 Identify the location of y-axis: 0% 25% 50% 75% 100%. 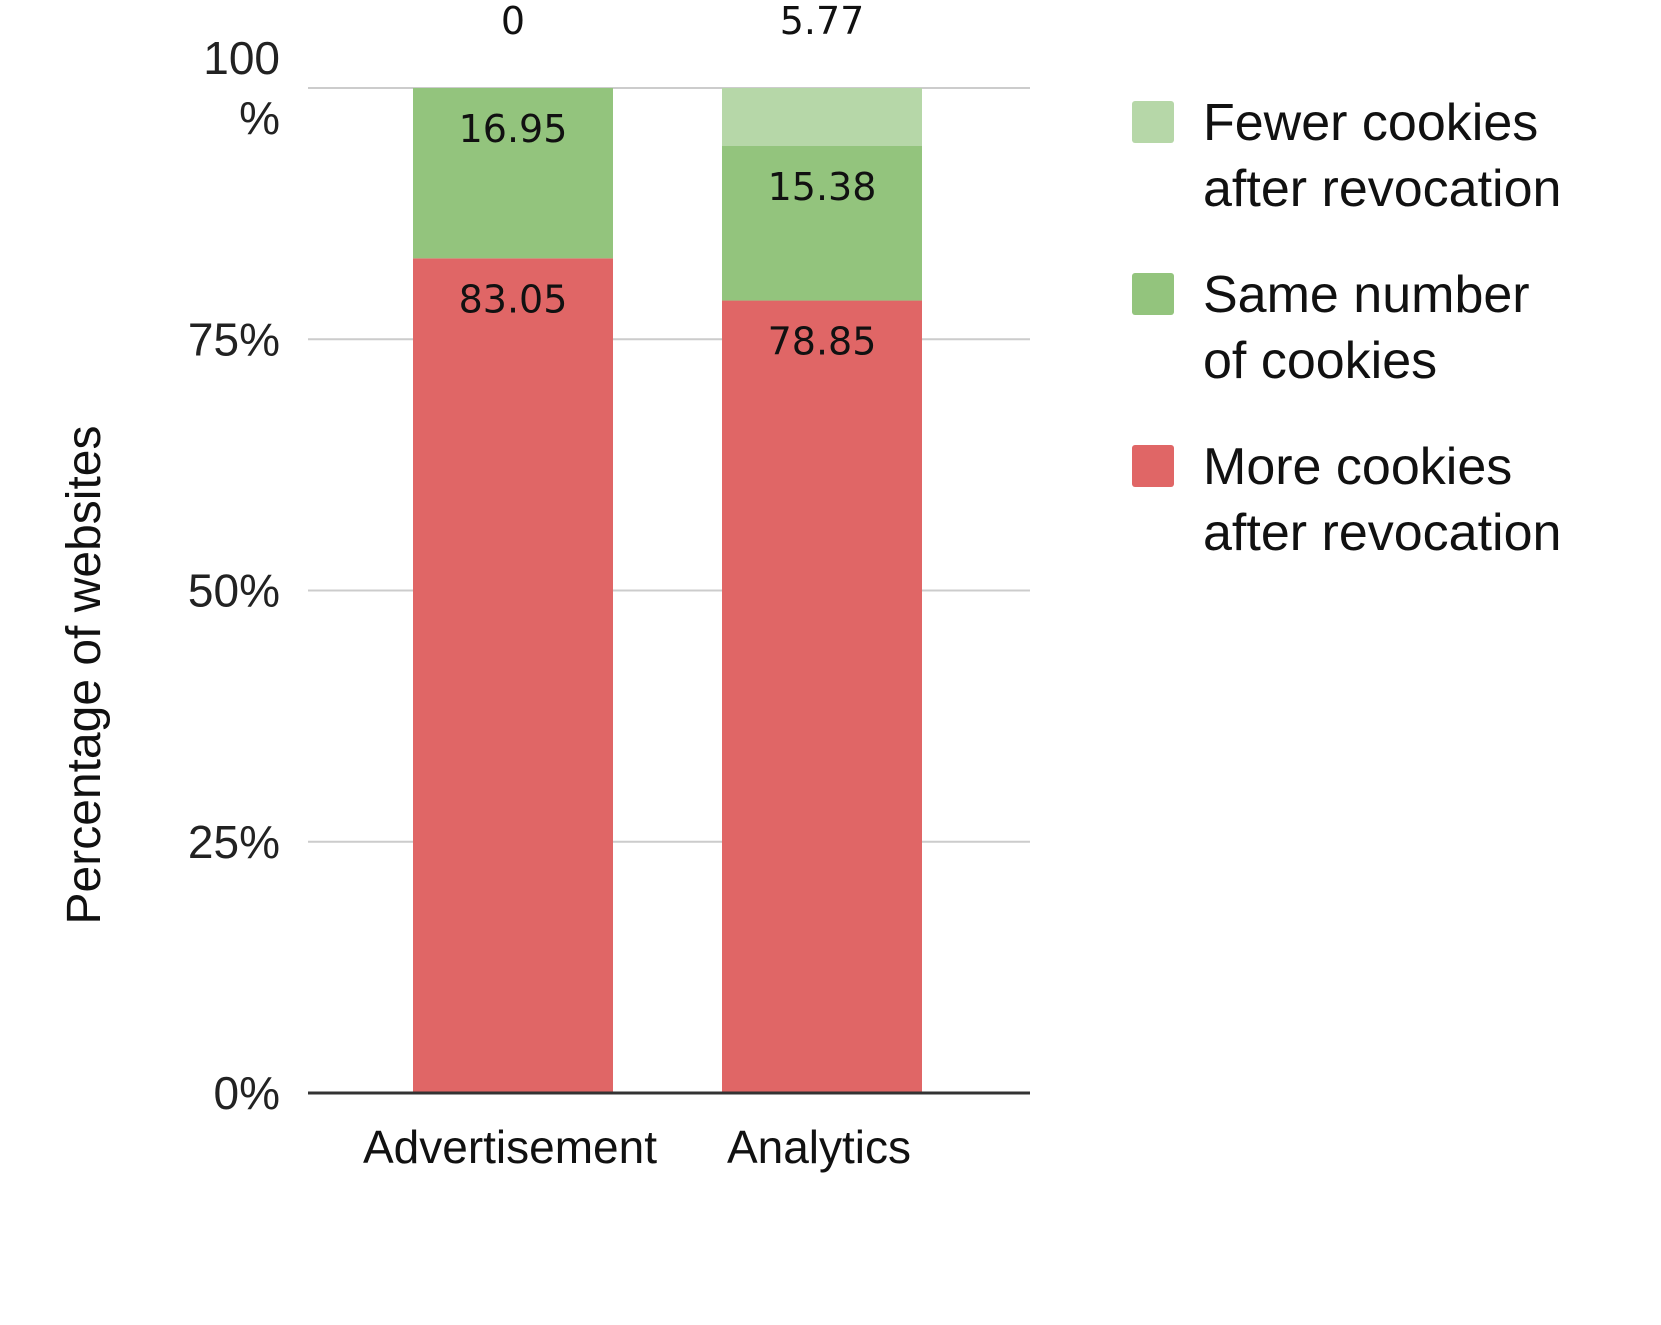
(234, 575).